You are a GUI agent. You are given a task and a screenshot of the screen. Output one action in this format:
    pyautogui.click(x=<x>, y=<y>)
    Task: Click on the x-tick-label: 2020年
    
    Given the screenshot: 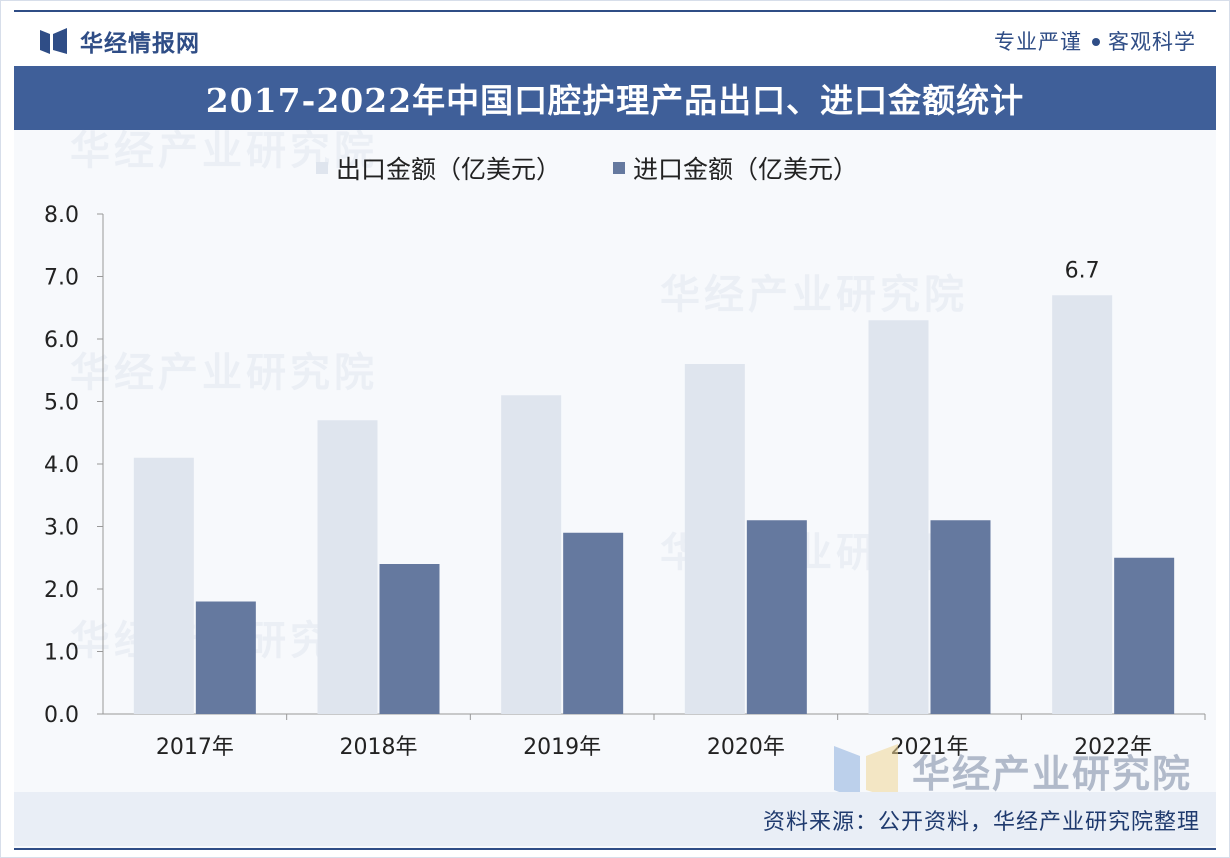 What is the action you would take?
    pyautogui.click(x=746, y=747)
    